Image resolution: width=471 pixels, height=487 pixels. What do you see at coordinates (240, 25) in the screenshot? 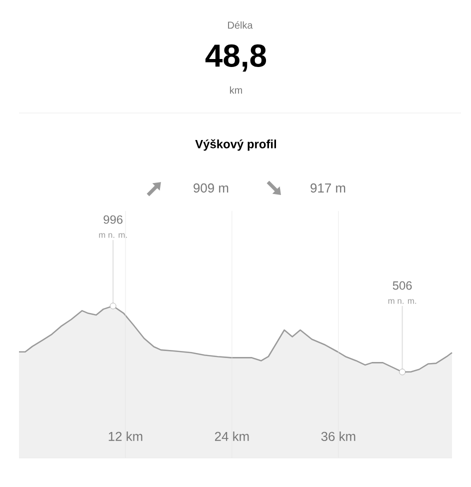
I see `text: Délka` at bounding box center [240, 25].